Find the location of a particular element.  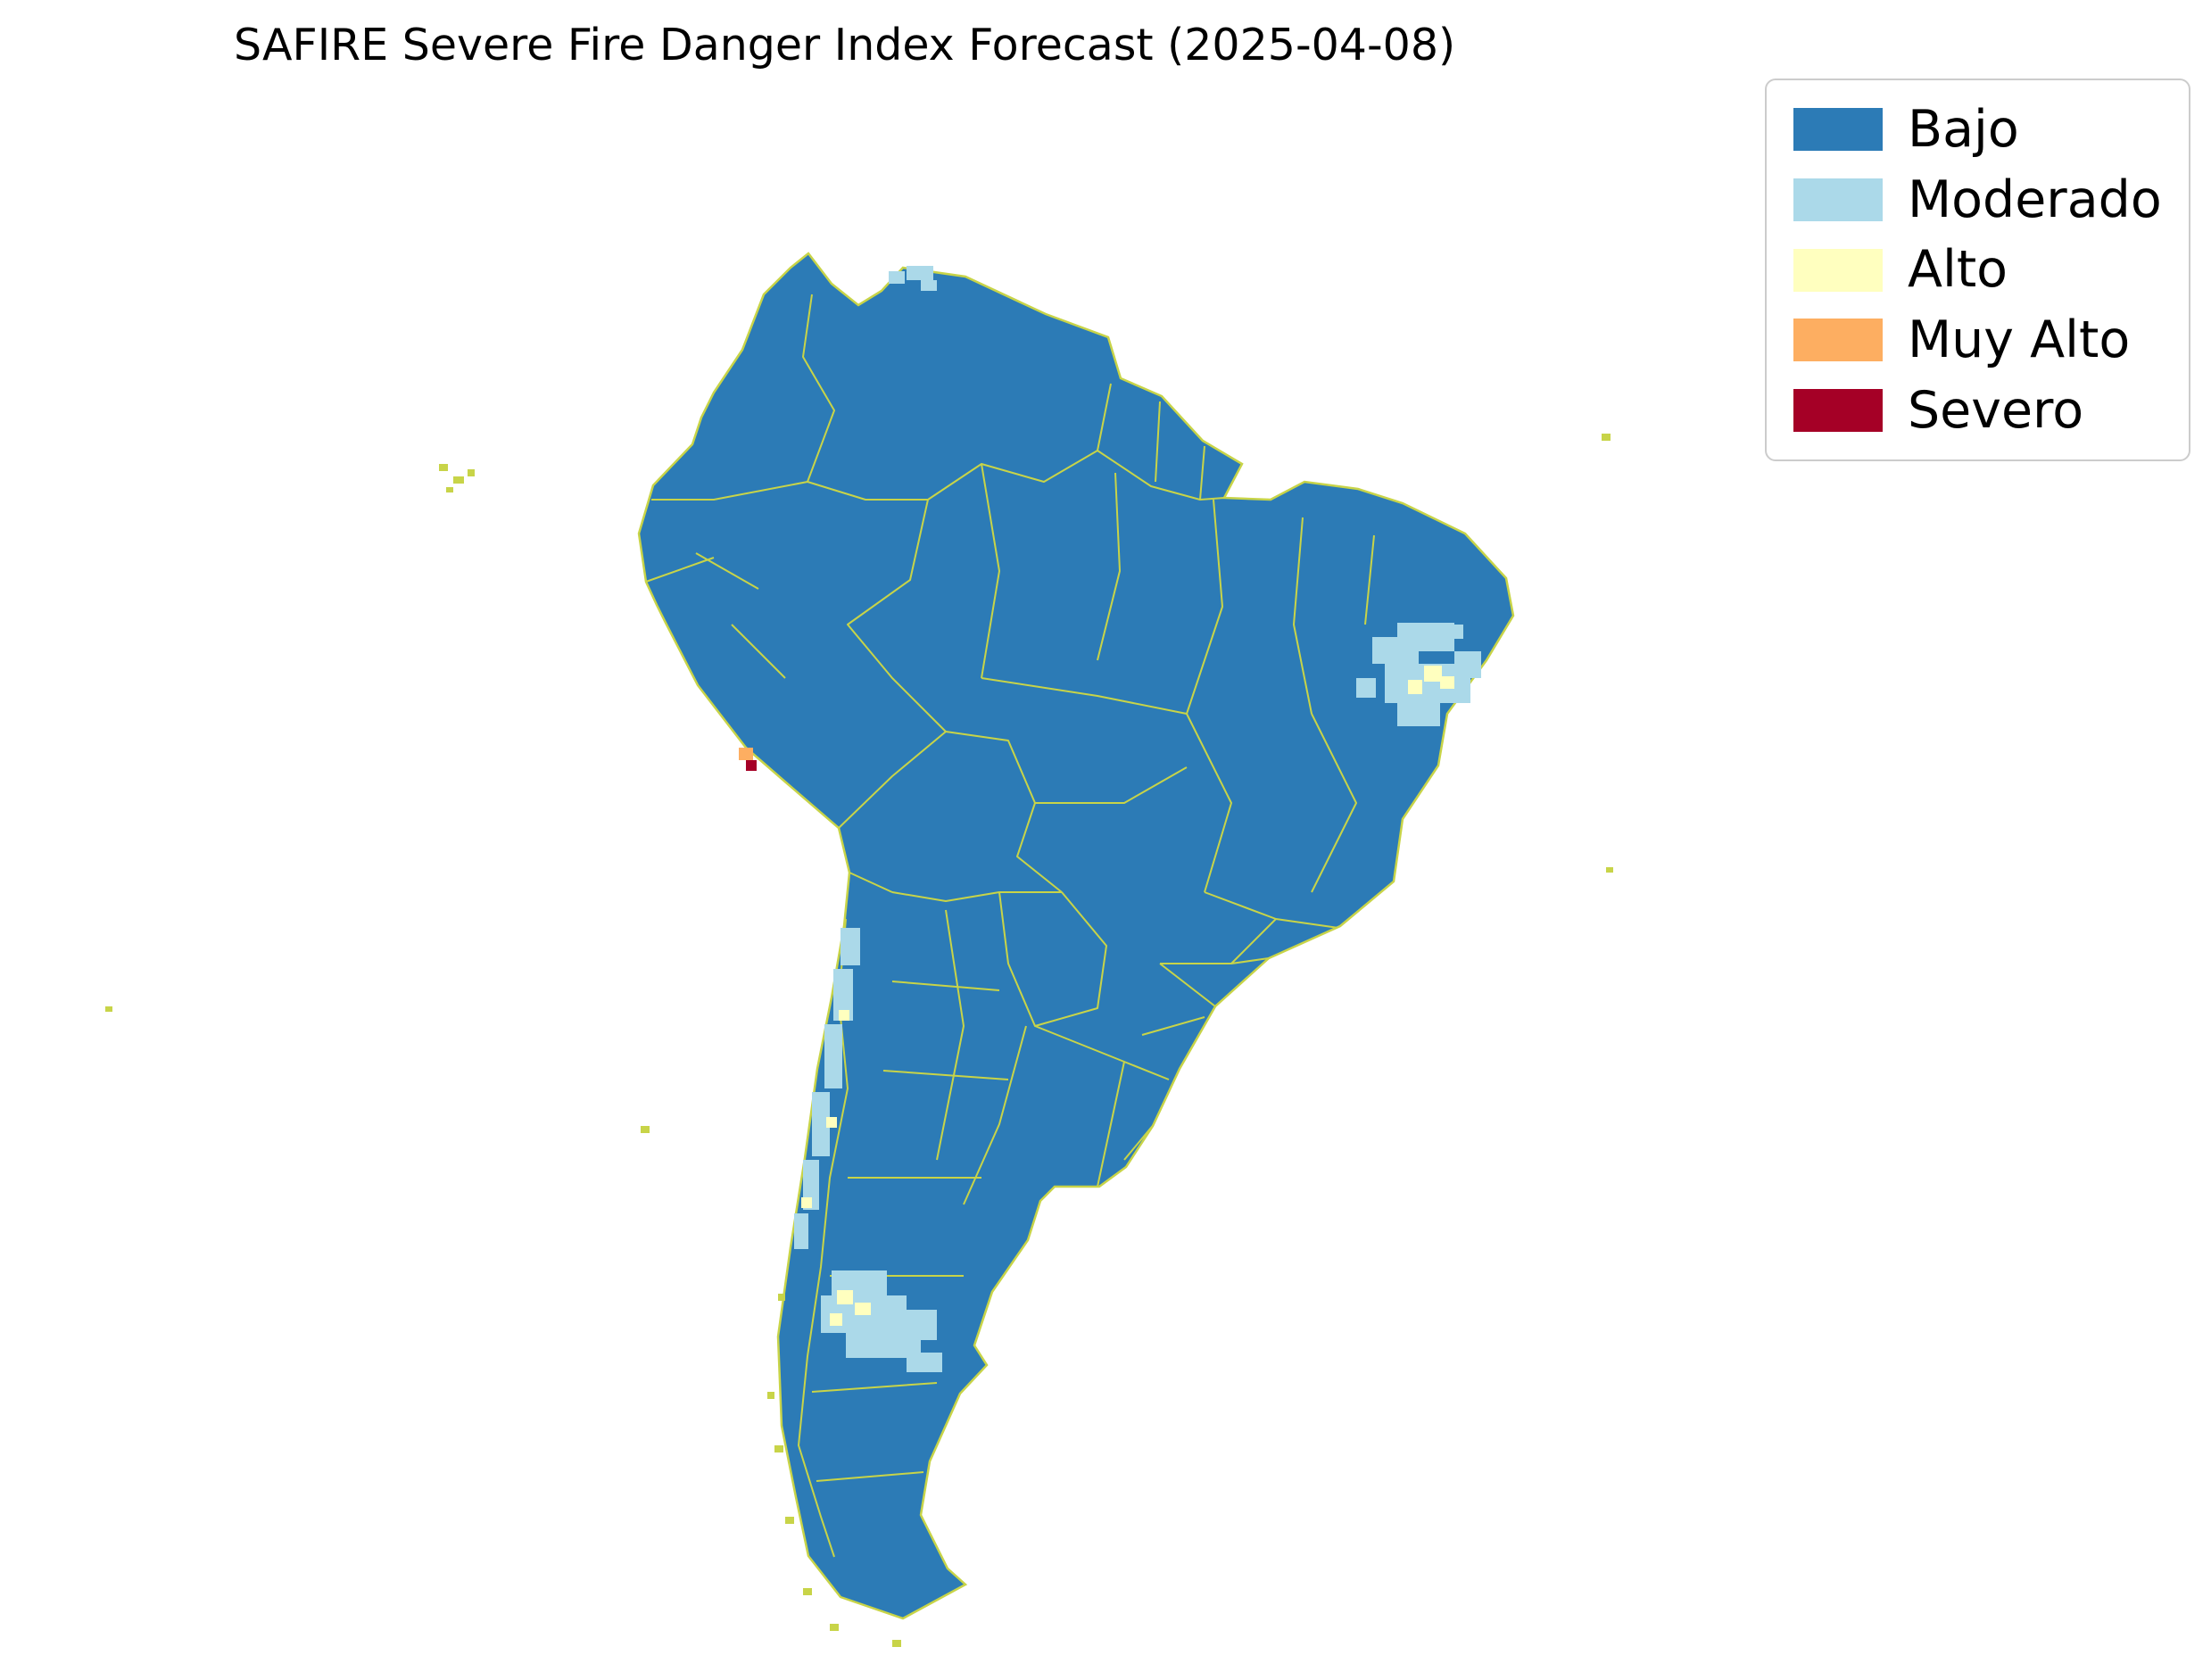

legend-item-severo: Severo is located at coordinates (1977, 411).